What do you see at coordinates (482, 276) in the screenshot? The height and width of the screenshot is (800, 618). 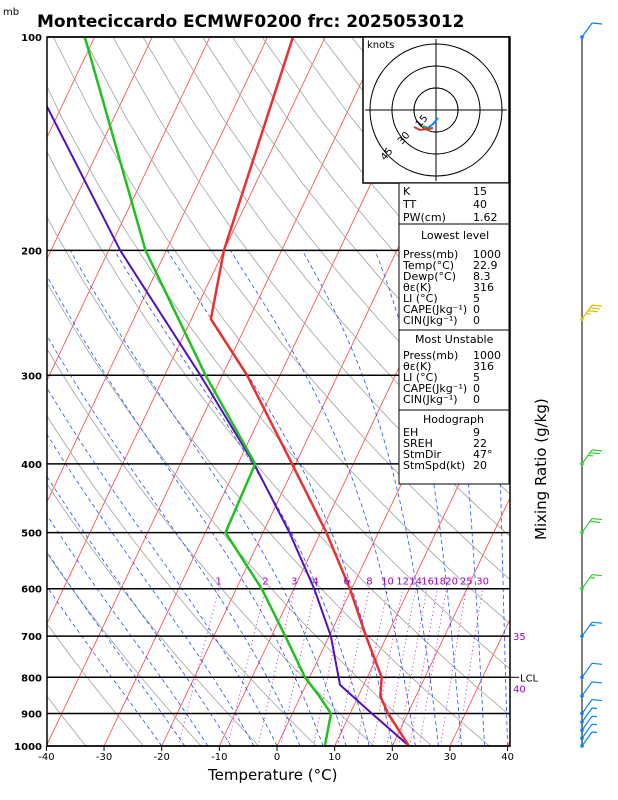 I see `index-row-value: 8.3` at bounding box center [482, 276].